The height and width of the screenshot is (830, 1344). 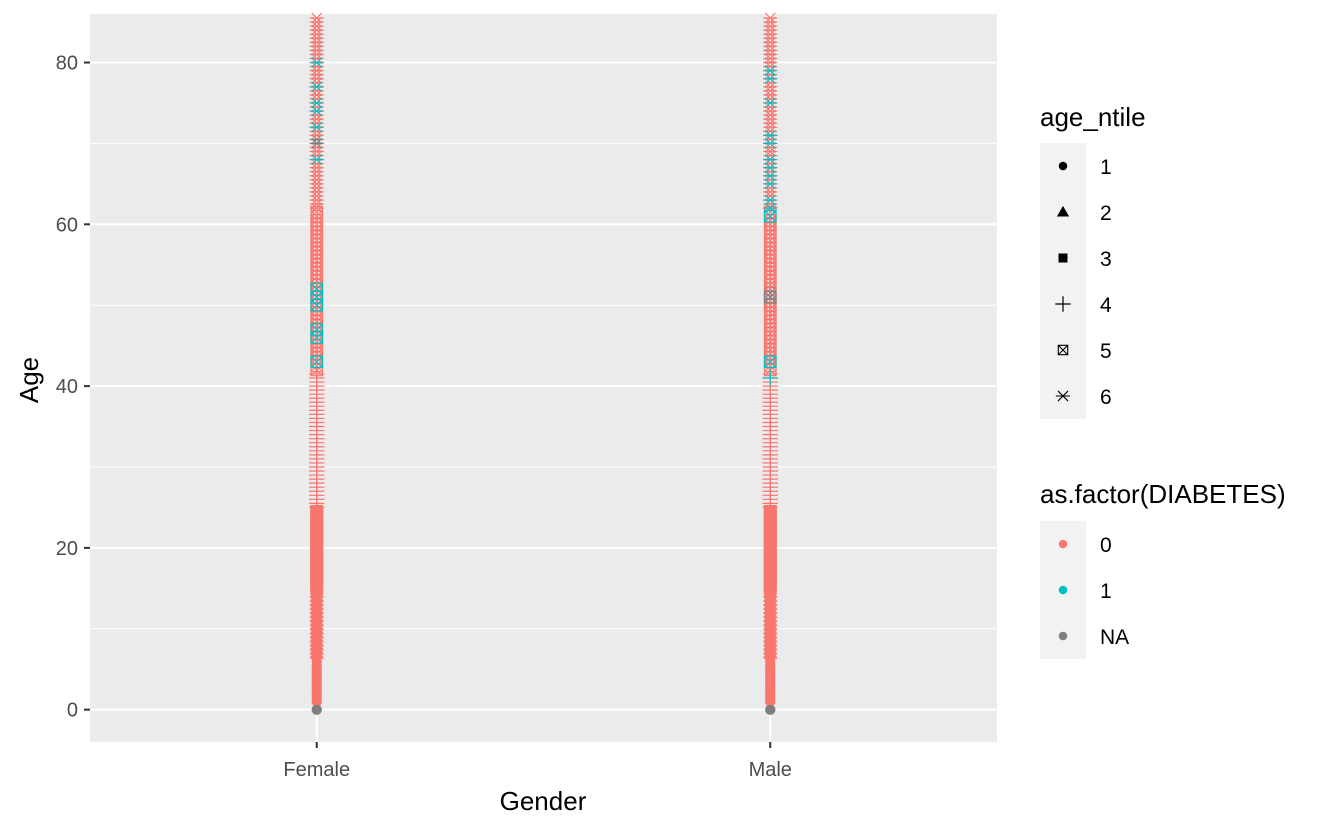 What do you see at coordinates (1106, 305) in the screenshot?
I see `legend-age-ntile-label: 4` at bounding box center [1106, 305].